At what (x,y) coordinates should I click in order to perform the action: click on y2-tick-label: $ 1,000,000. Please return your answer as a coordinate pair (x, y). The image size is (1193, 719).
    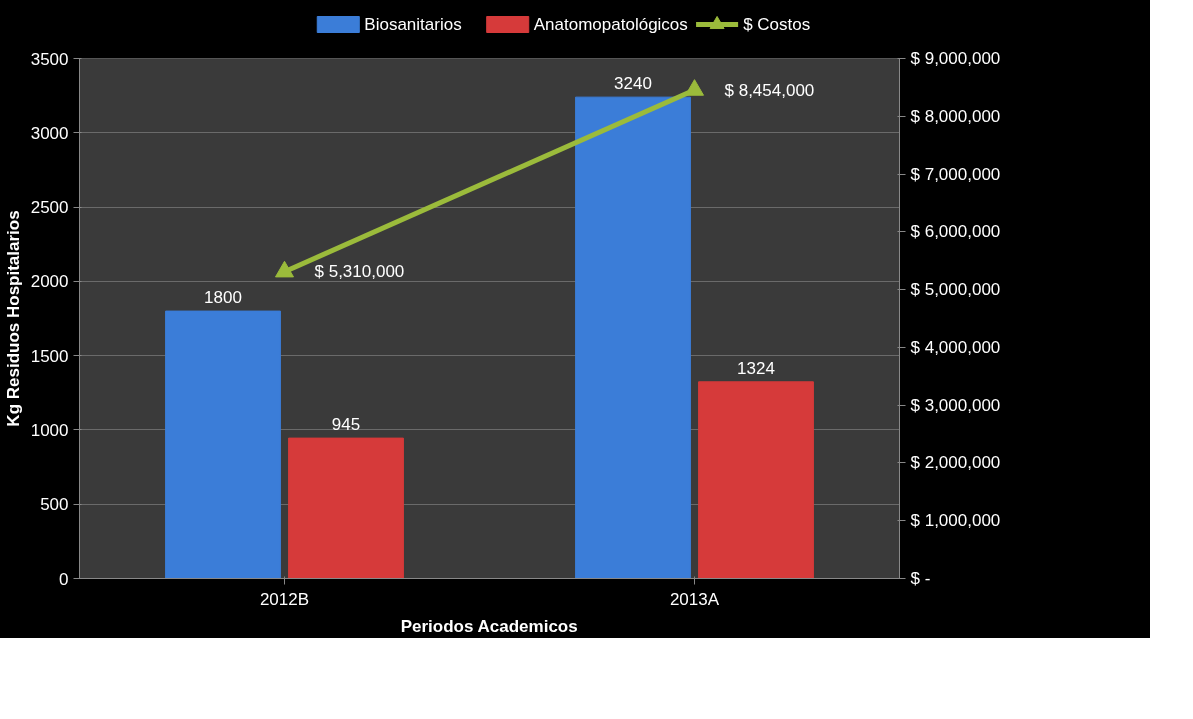
    Looking at the image, I should click on (955, 521).